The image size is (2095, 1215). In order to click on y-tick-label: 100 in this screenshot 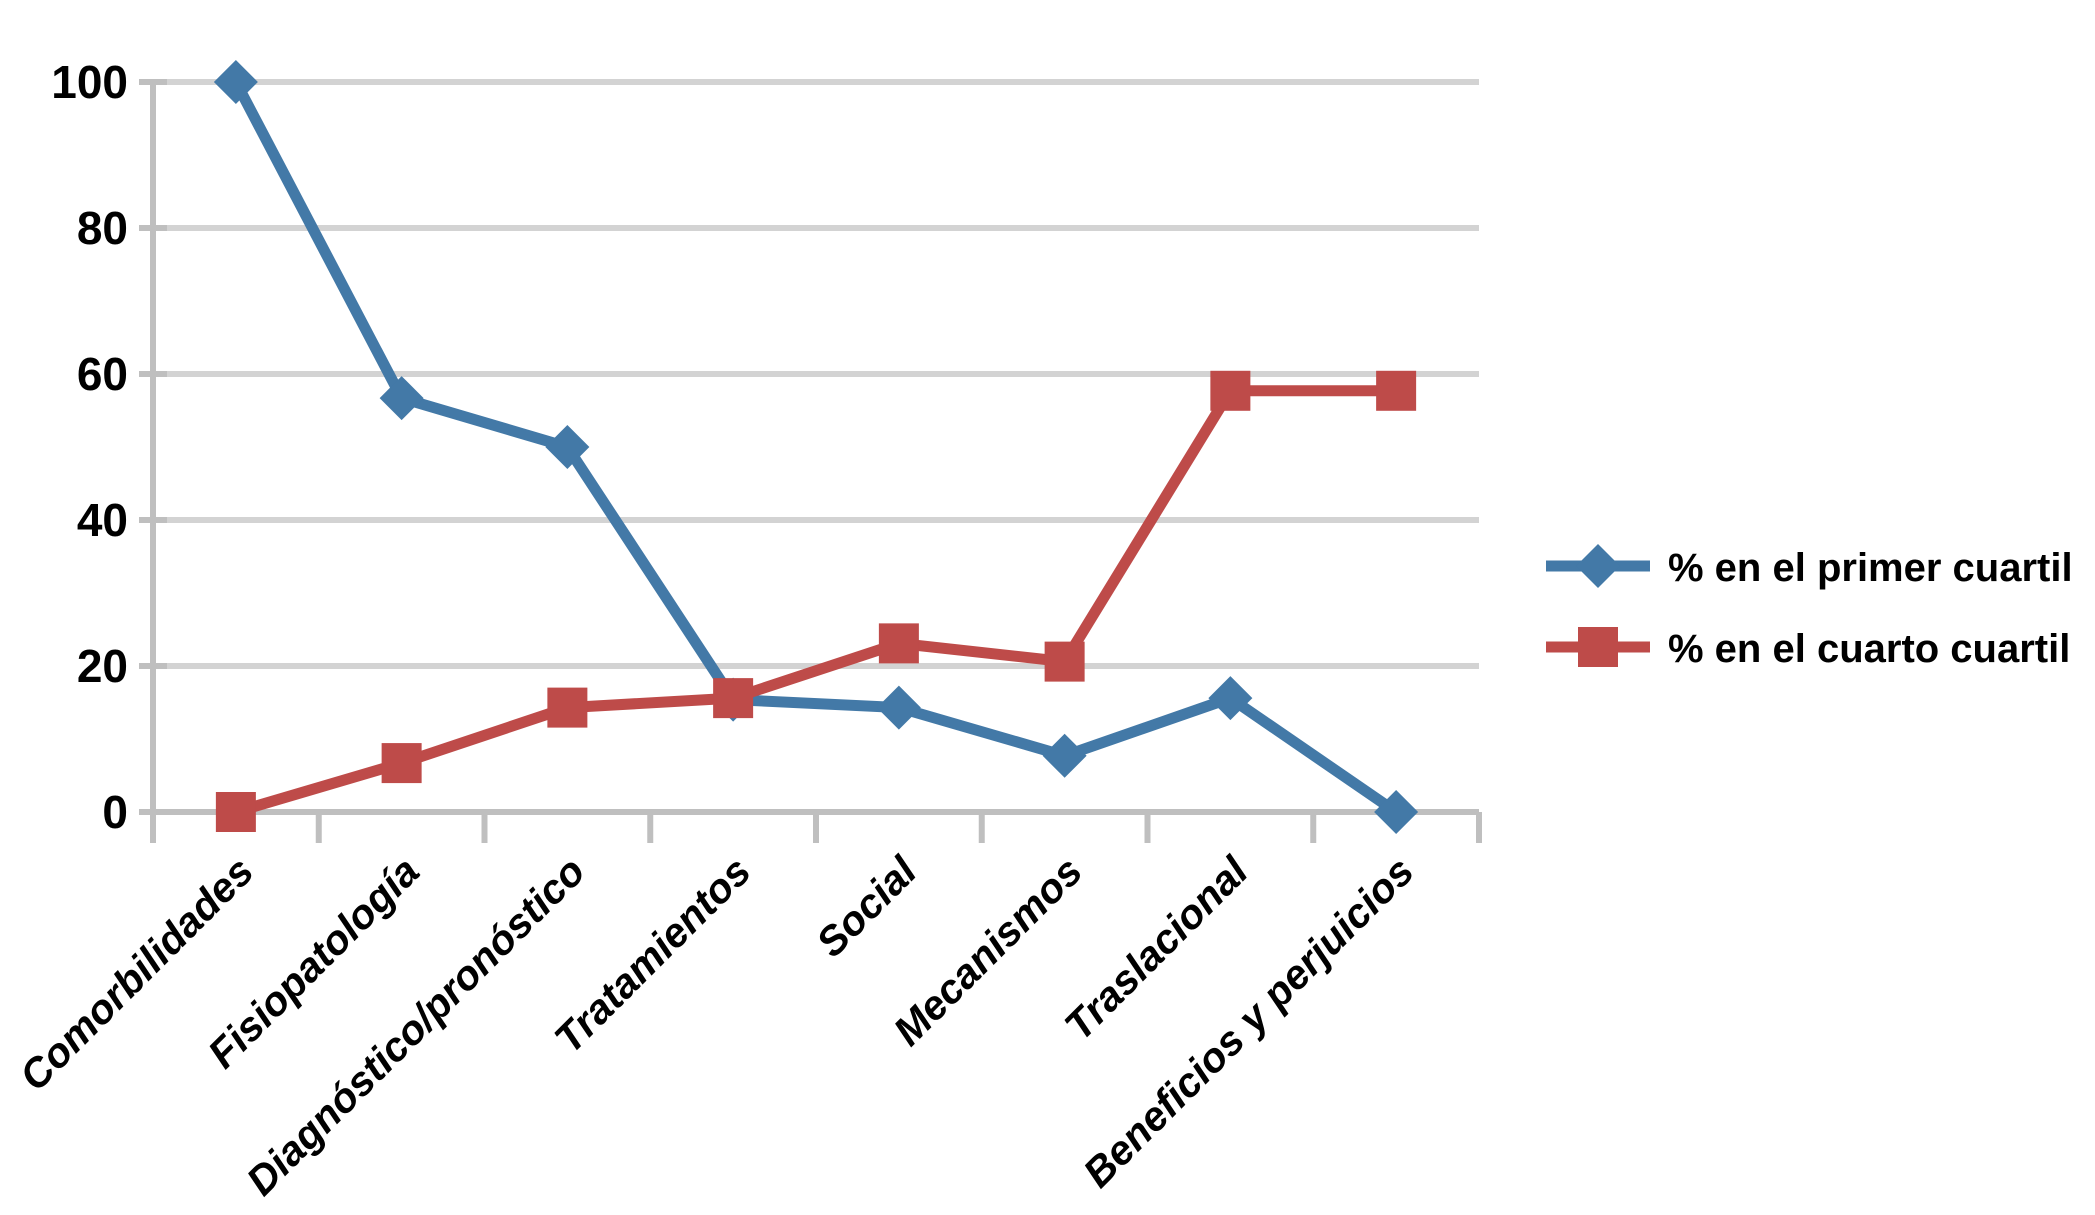, I will do `click(89, 82)`.